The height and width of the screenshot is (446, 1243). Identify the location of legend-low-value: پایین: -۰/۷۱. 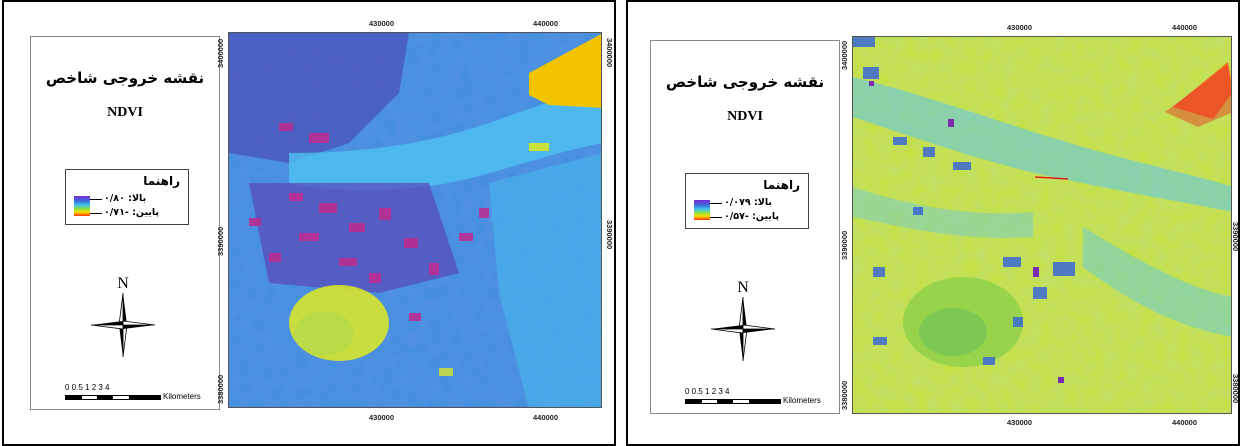
(132, 212).